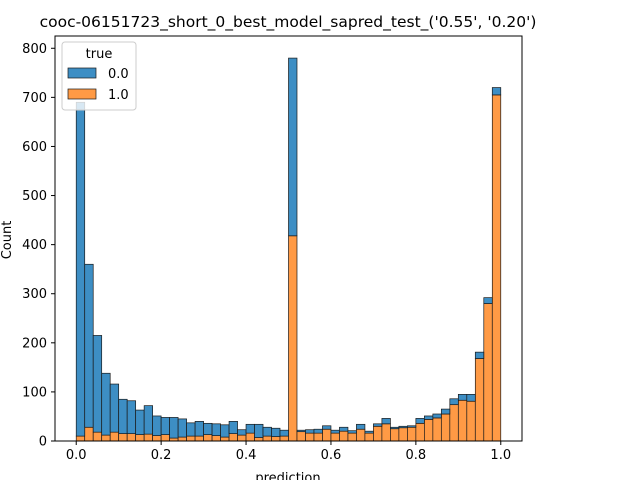 This screenshot has height=480, width=640. Describe the element at coordinates (34, 98) in the screenshot. I see `y-tick-label: 700` at that location.